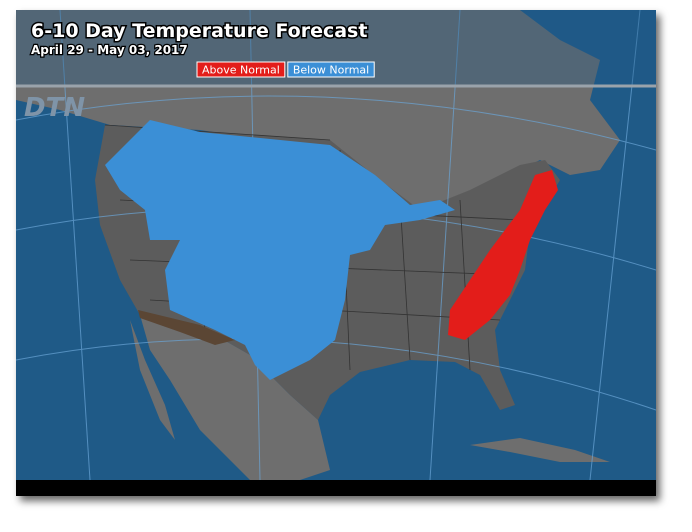 The height and width of the screenshot is (532, 692). What do you see at coordinates (336, 488) in the screenshot?
I see `bottom-bar` at bounding box center [336, 488].